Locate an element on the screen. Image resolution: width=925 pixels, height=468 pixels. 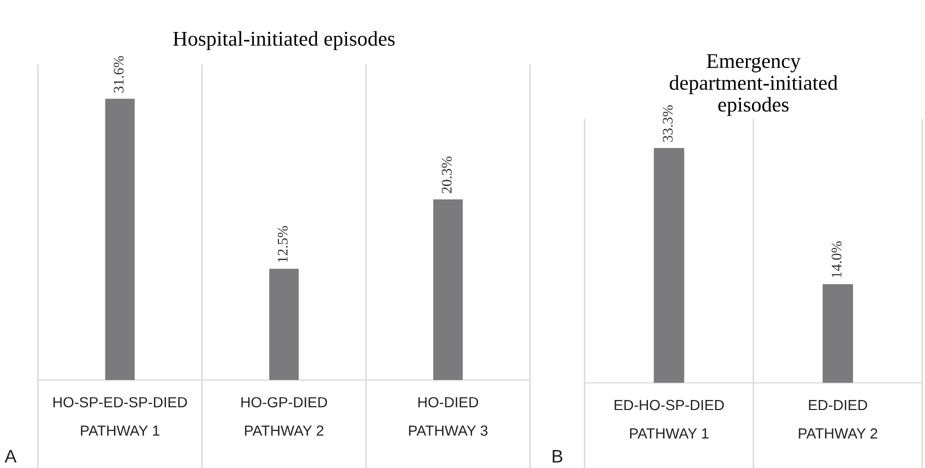
chart-title: Hospital-initiated episodes is located at coordinates (284, 40).